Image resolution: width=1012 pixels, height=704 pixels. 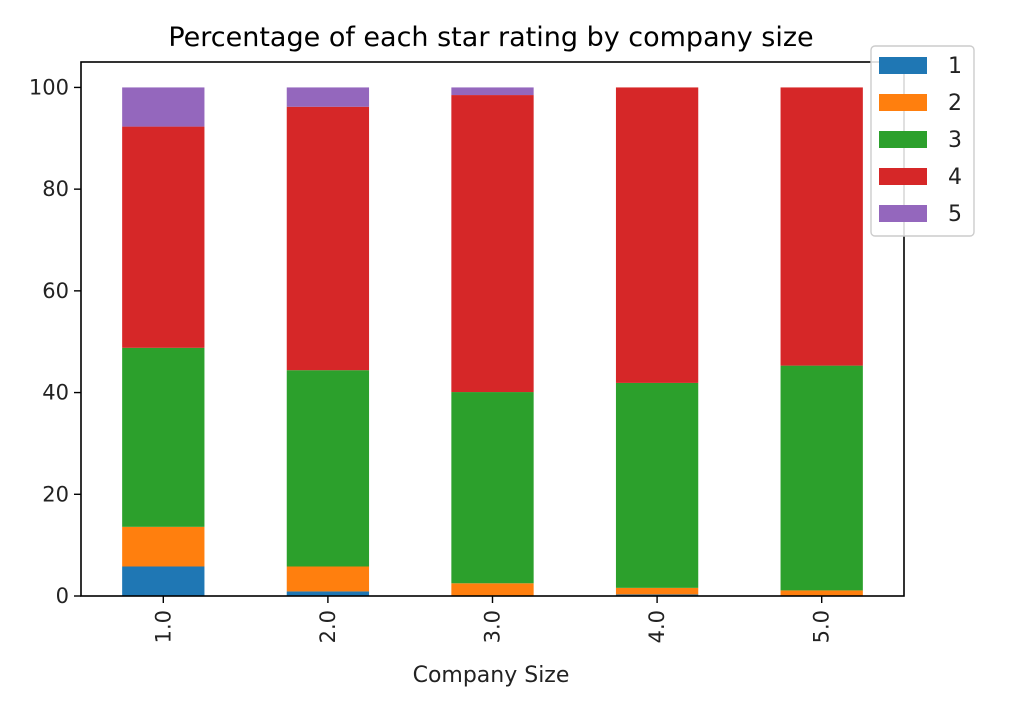 I want to click on bar-segment-size-2.0-rating-1, so click(x=328, y=593).